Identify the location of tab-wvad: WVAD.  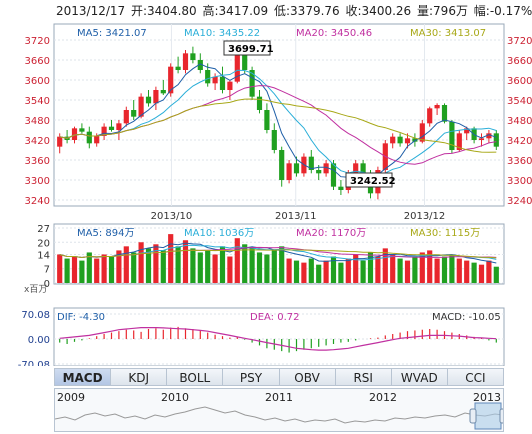
(419, 377).